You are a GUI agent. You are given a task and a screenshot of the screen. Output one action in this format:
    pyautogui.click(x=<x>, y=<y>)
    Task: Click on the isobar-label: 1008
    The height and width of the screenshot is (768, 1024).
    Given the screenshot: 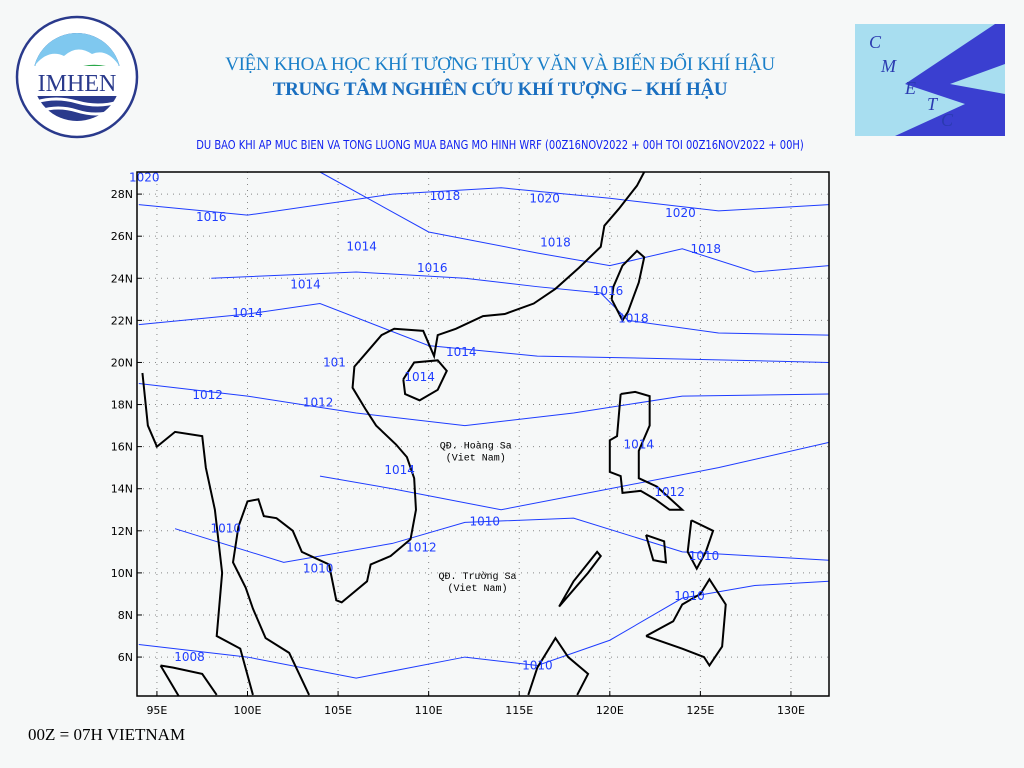 What is the action you would take?
    pyautogui.click(x=189, y=657)
    